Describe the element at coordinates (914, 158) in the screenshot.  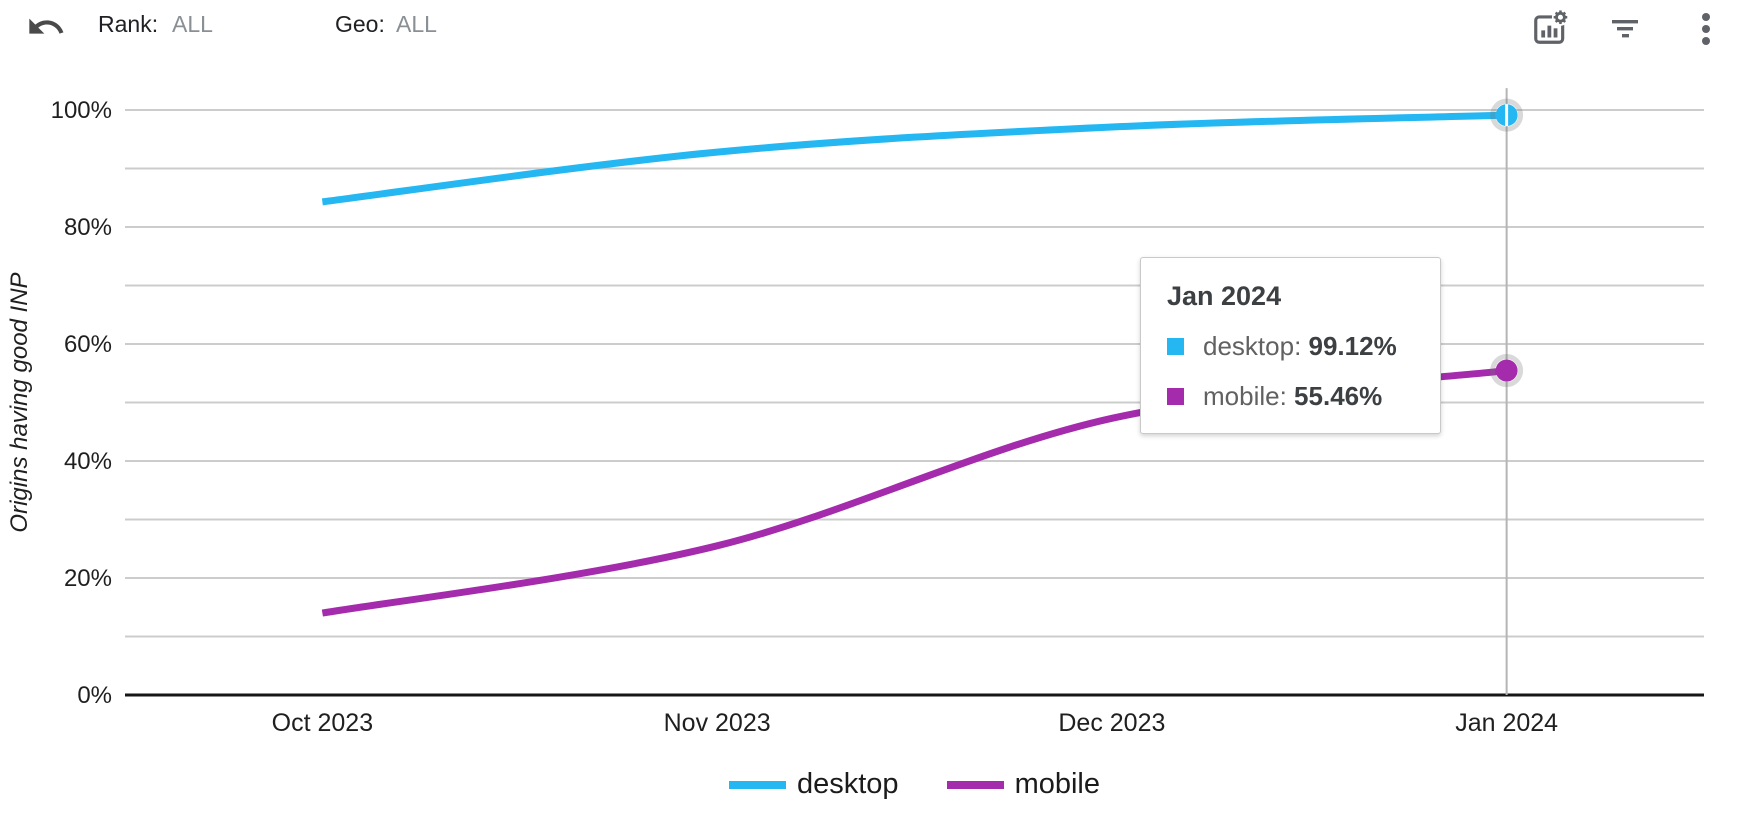
I see `desktop-line` at that location.